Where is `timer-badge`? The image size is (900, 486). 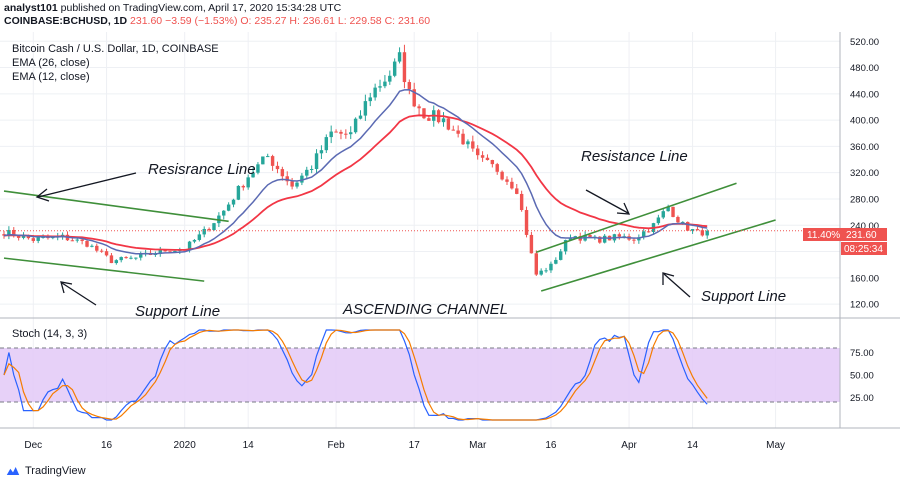 timer-badge is located at coordinates (864, 248).